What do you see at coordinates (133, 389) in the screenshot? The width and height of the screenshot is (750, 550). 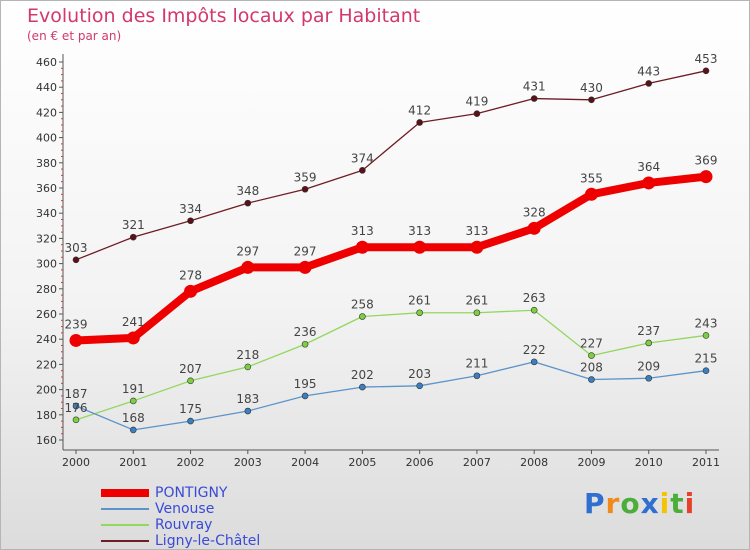 I see `data-label: 191` at bounding box center [133, 389].